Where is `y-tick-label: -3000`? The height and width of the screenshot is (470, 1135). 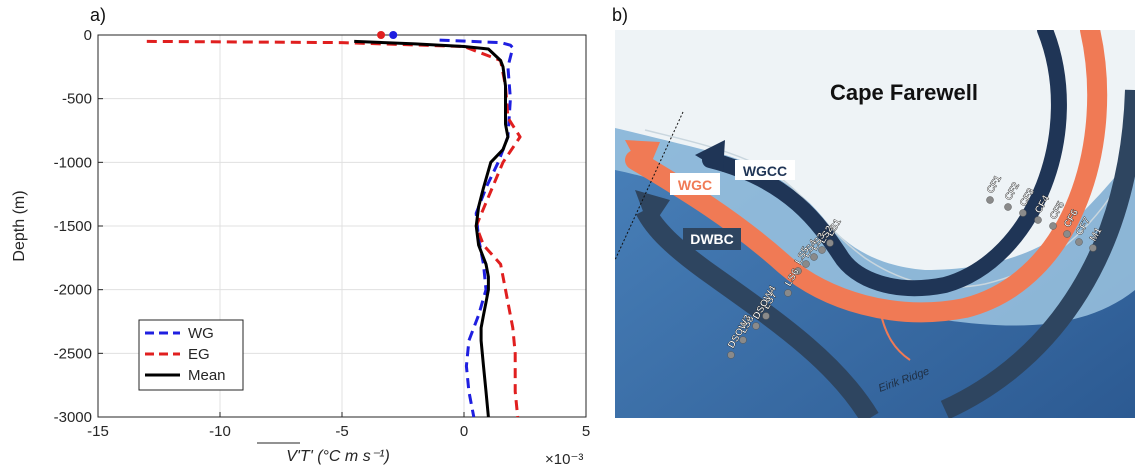 y-tick-label: -3000 is located at coordinates (73, 417).